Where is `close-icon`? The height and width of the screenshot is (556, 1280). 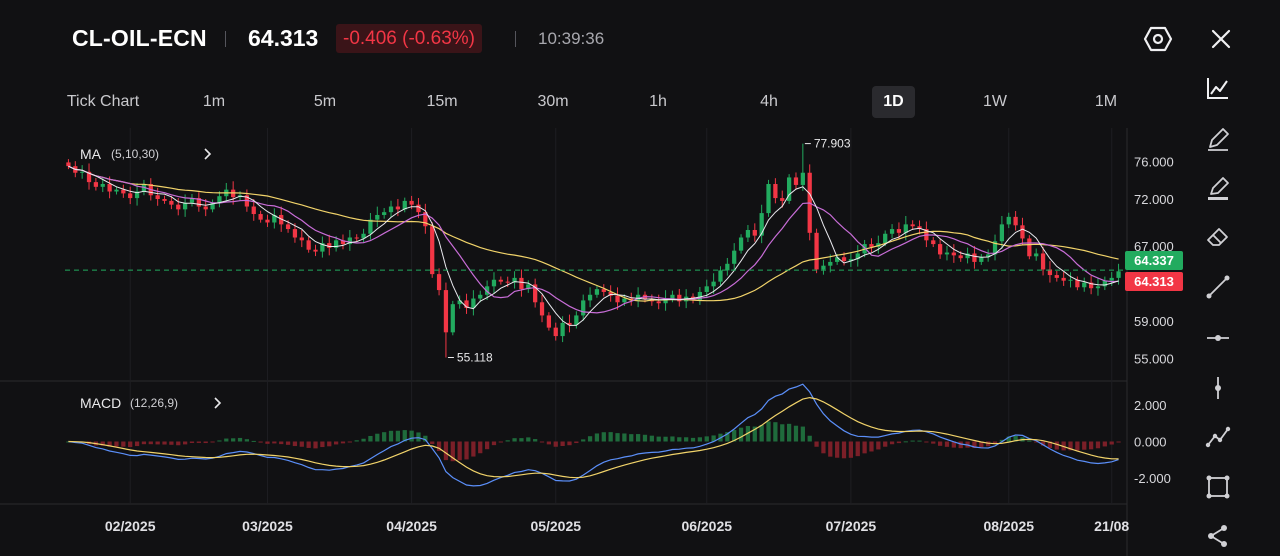 close-icon is located at coordinates (1221, 39).